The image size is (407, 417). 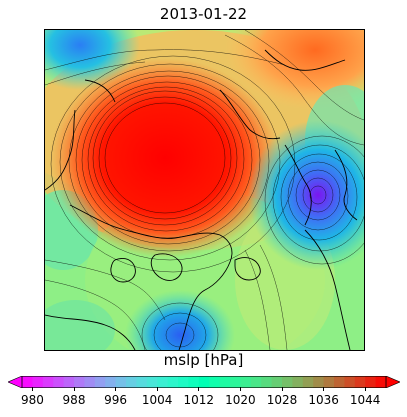 I want to click on map-title: 2013-01-22, so click(x=203, y=14).